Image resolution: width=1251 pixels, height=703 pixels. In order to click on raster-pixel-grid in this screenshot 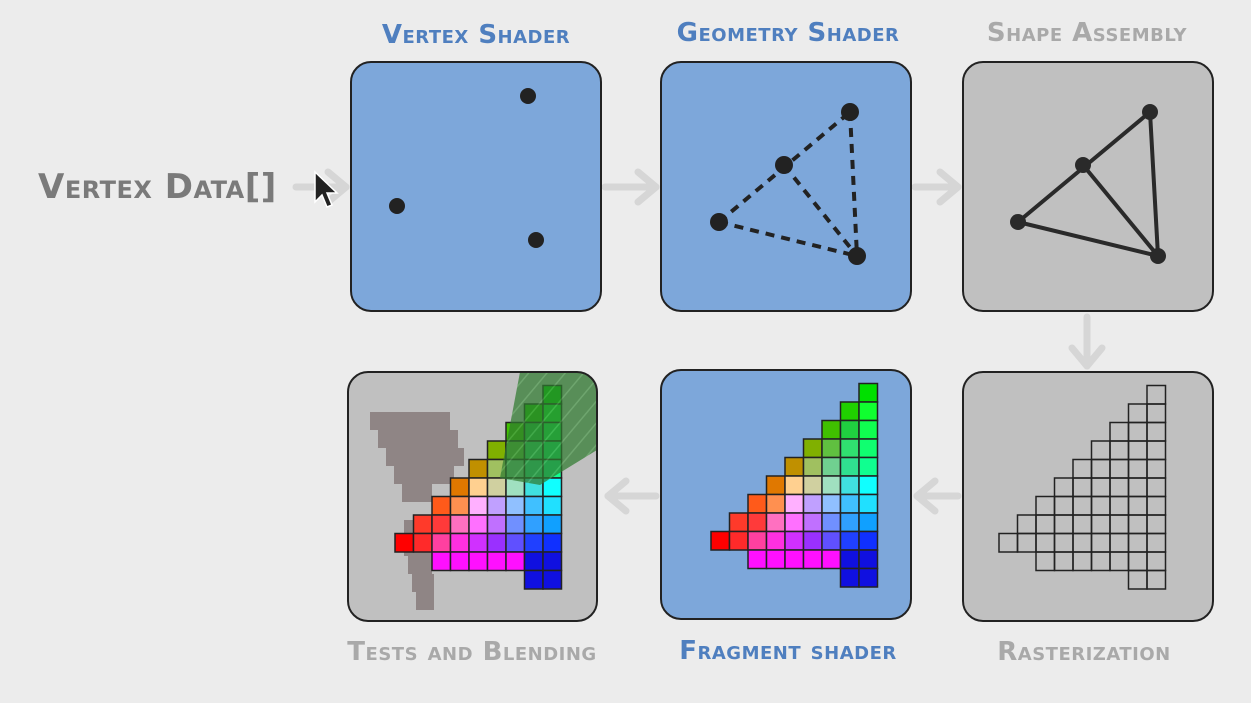, I will do `click(1082, 487)`.